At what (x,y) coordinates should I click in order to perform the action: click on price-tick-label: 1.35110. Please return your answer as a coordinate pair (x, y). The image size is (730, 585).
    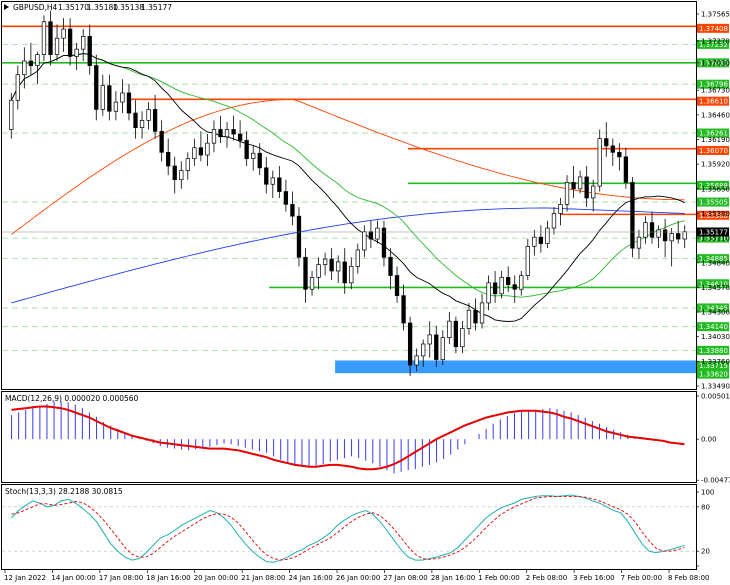
    Looking at the image, I should click on (715, 239).